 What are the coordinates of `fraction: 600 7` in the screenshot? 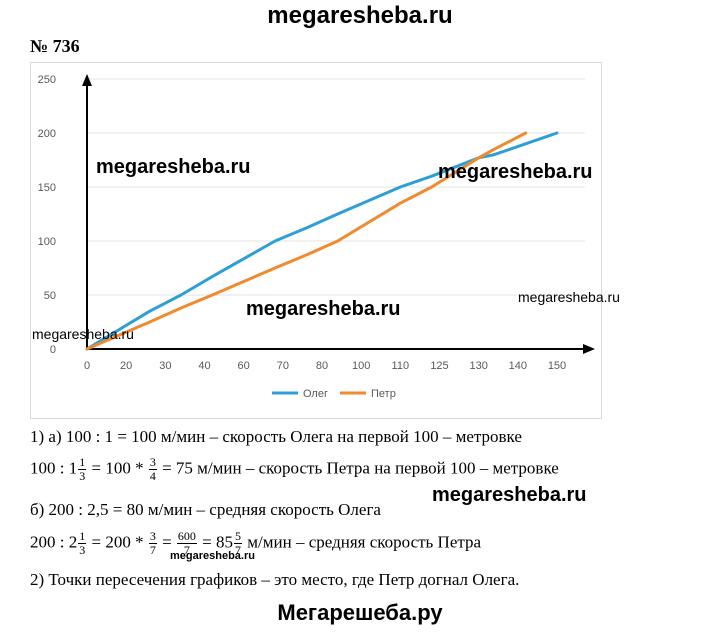 It's located at (186, 543).